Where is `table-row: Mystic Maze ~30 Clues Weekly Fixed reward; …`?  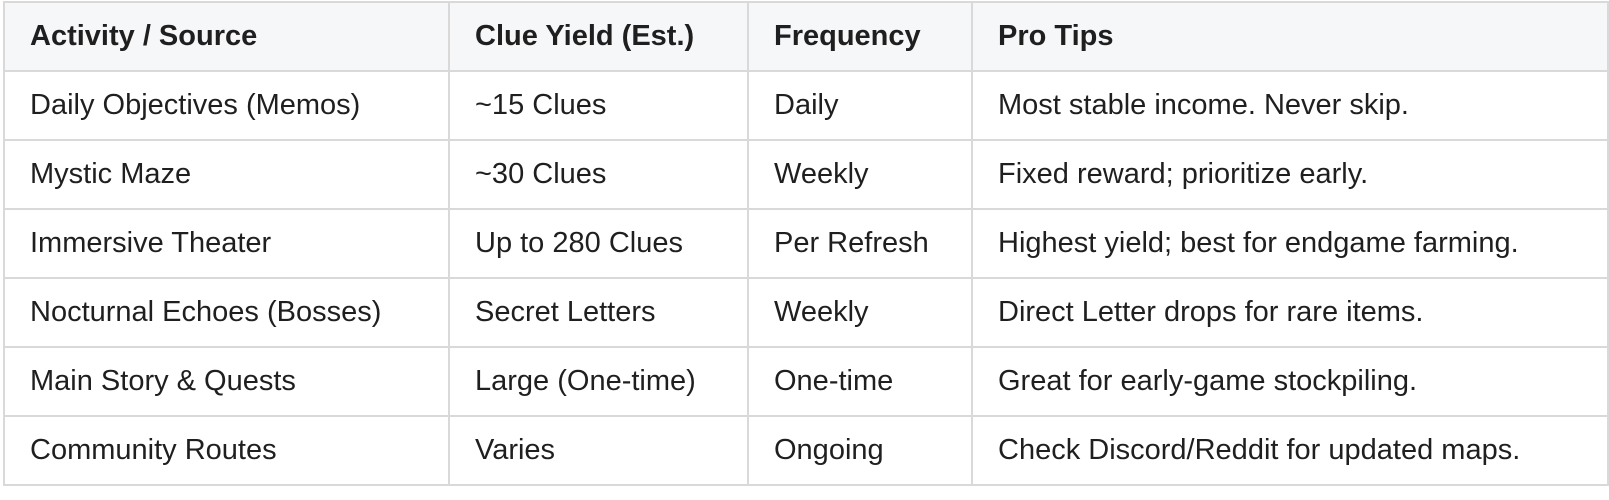 table-row: Mystic Maze ~30 Clues Weekly Fixed reward; … is located at coordinates (806, 174).